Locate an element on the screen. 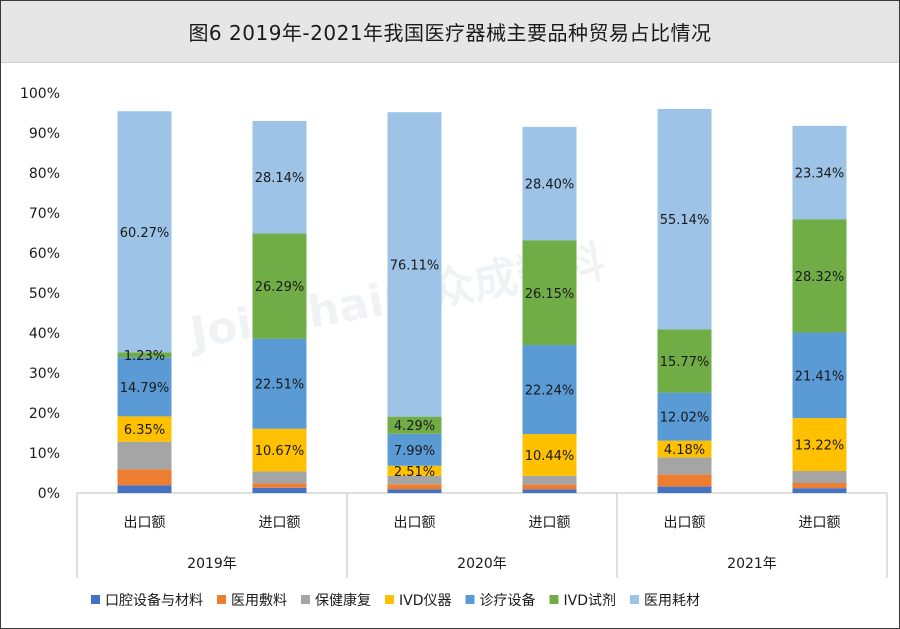 The width and height of the screenshot is (900, 629). data-label: 1.23% is located at coordinates (144, 356).